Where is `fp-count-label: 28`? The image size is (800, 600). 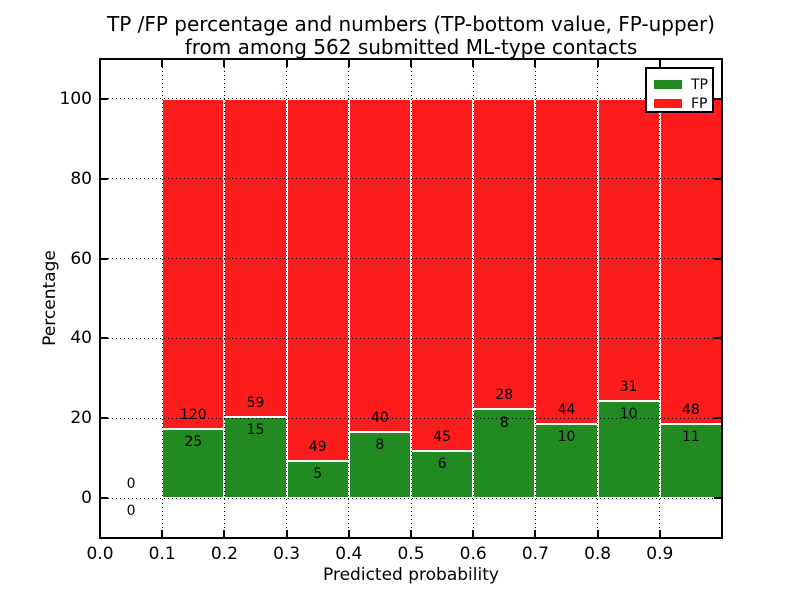
fp-count-label: 28 is located at coordinates (504, 395).